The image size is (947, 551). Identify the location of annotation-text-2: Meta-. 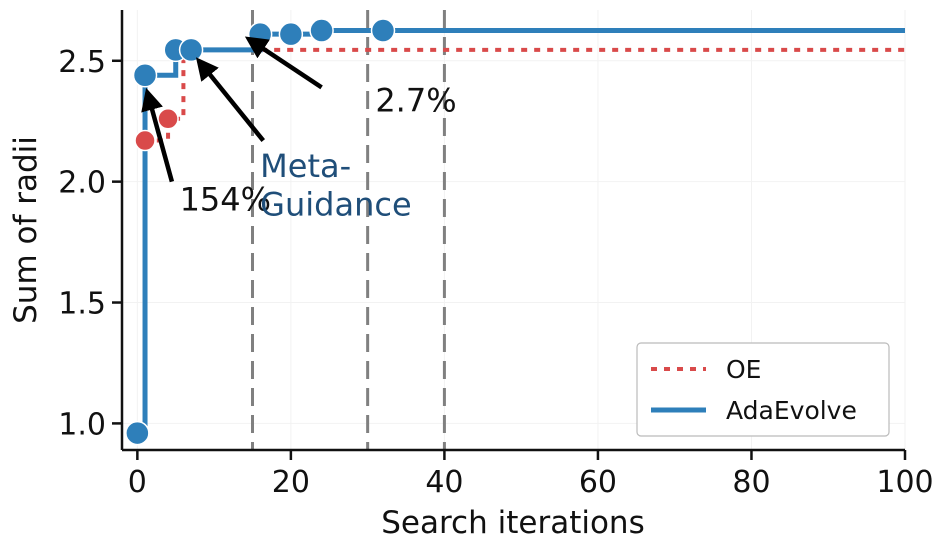
(305, 166).